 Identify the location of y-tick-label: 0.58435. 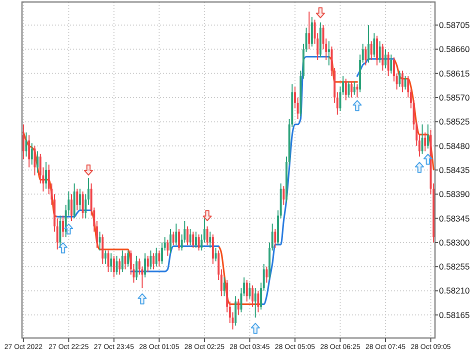
(454, 169).